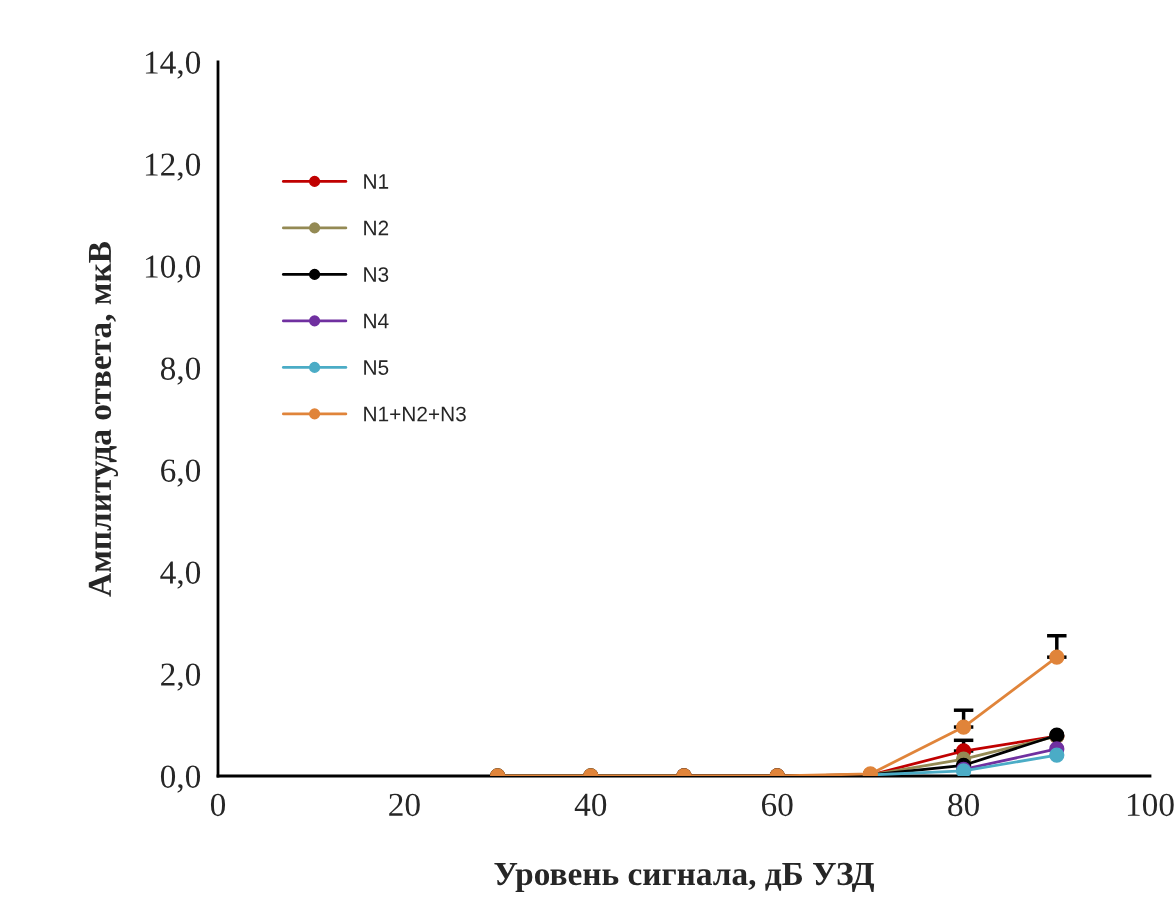 The height and width of the screenshot is (908, 1175). What do you see at coordinates (376, 274) in the screenshot?
I see `legend-label: N3` at bounding box center [376, 274].